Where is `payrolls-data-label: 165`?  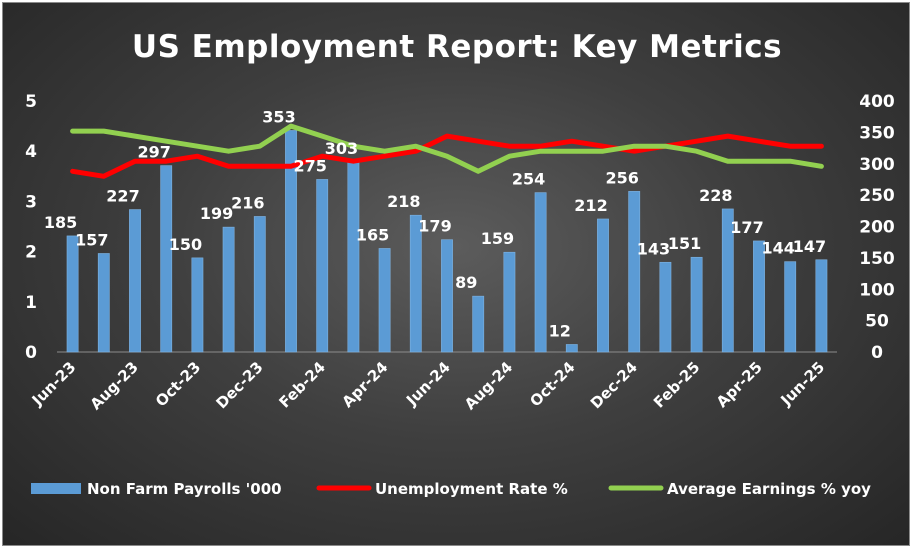
payrolls-data-label: 165 is located at coordinates (372, 234).